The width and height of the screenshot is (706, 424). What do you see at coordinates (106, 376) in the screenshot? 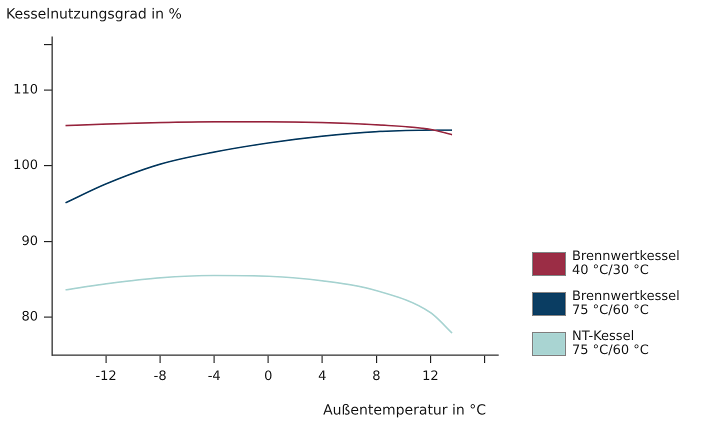
I see `x-tick-label: -12` at bounding box center [106, 376].